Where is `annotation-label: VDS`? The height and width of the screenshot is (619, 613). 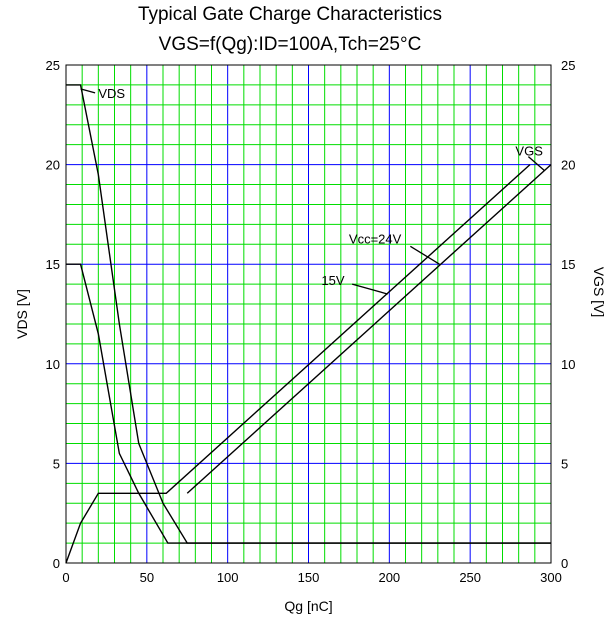
annotation-label: VDS is located at coordinates (111, 93).